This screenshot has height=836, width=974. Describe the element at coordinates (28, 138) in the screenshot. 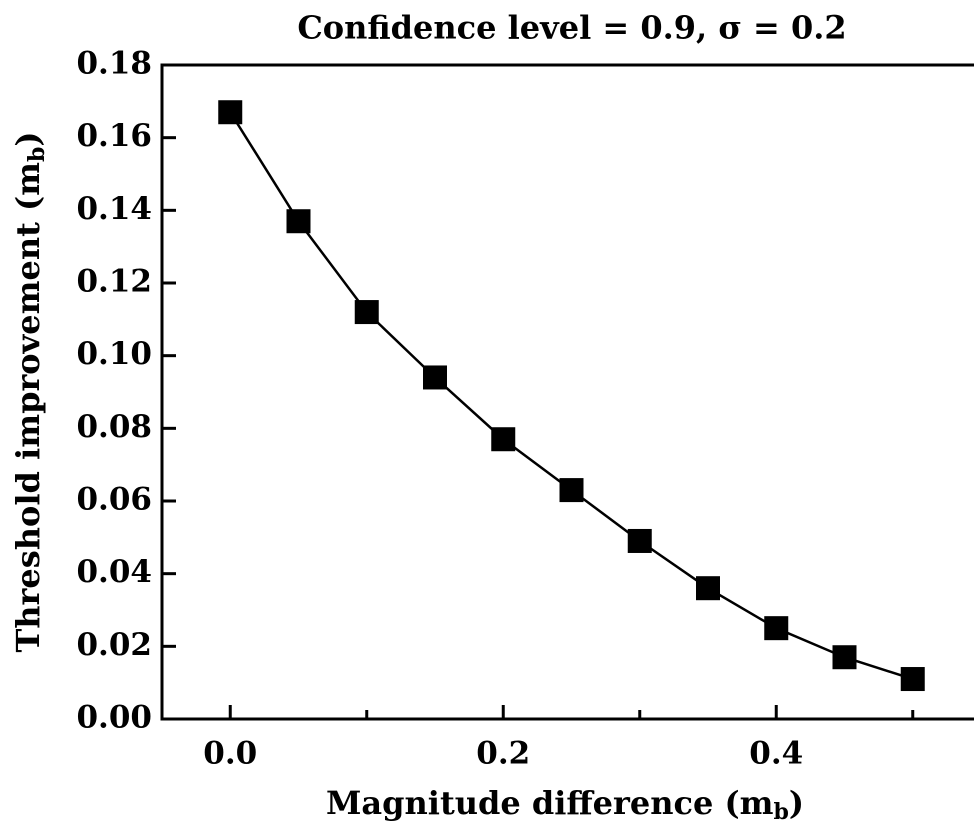

I see `y-axis-label-end: )` at that location.